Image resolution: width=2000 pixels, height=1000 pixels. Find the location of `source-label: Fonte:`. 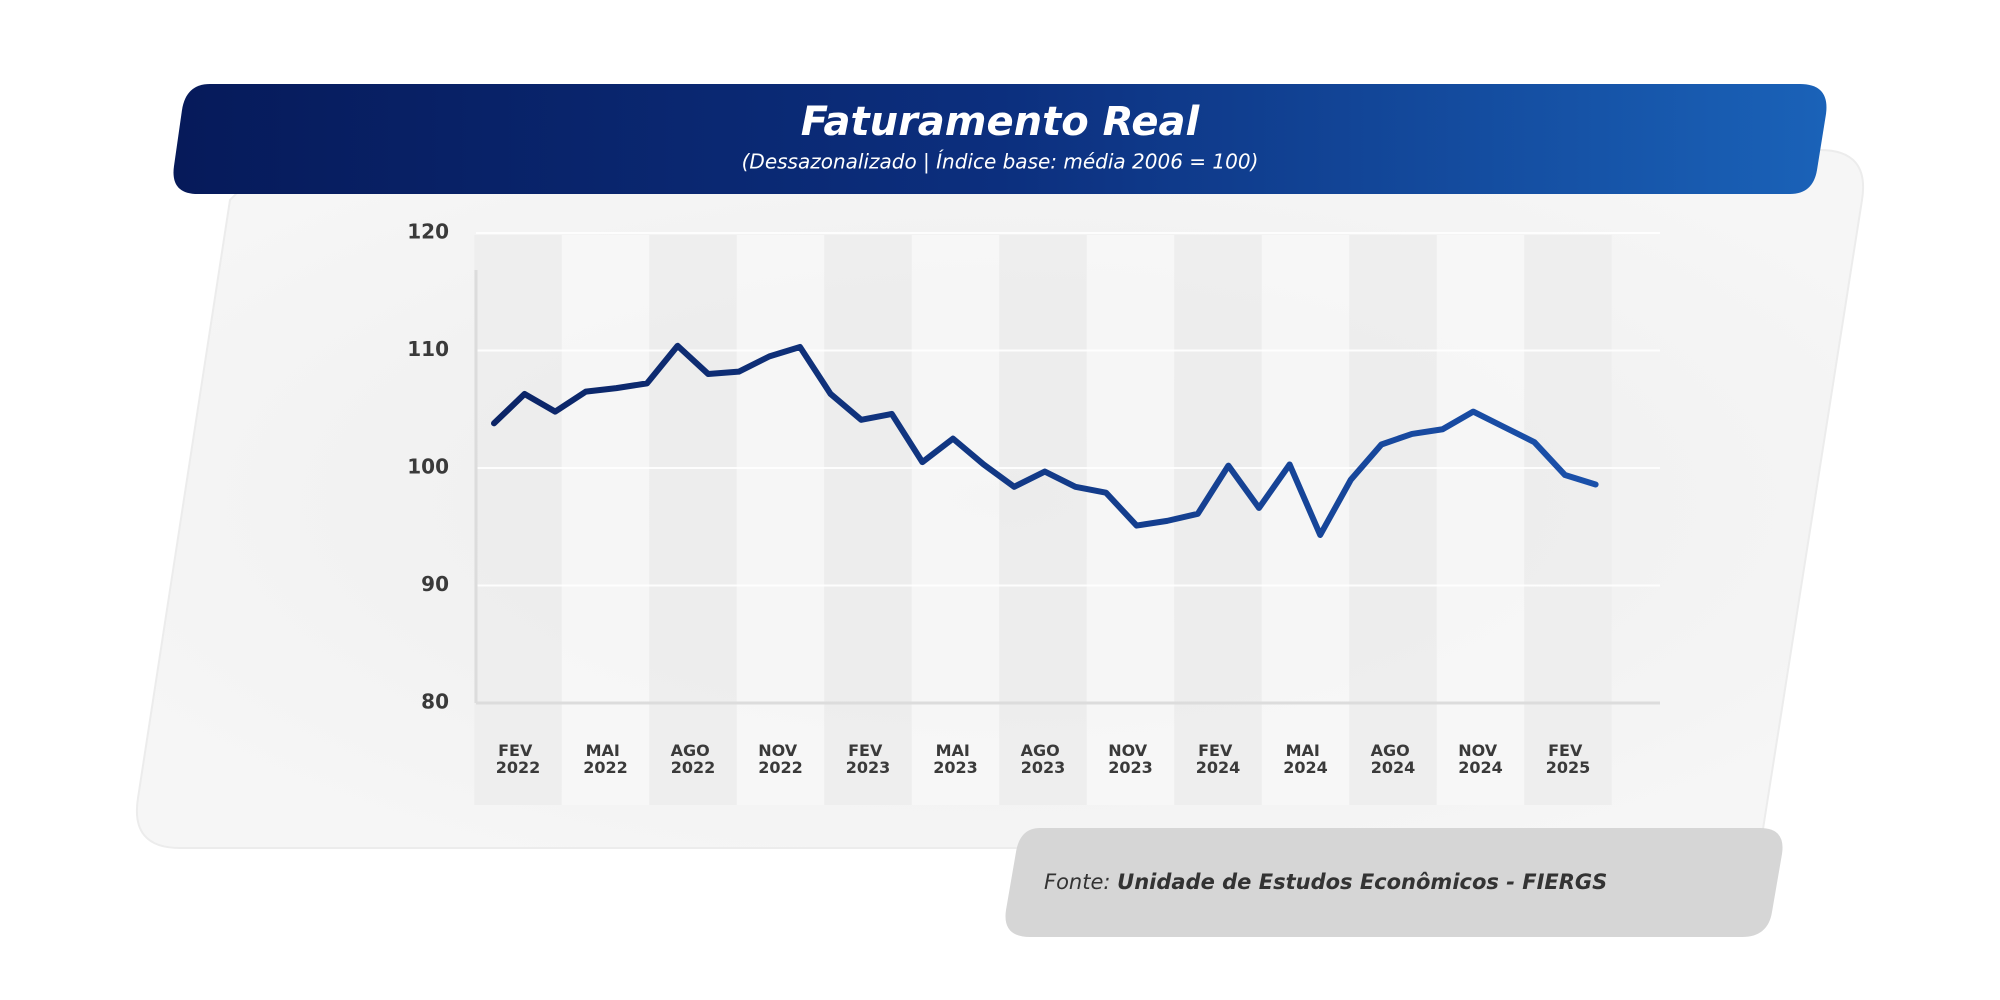

source-label: Fonte: is located at coordinates (1077, 882).